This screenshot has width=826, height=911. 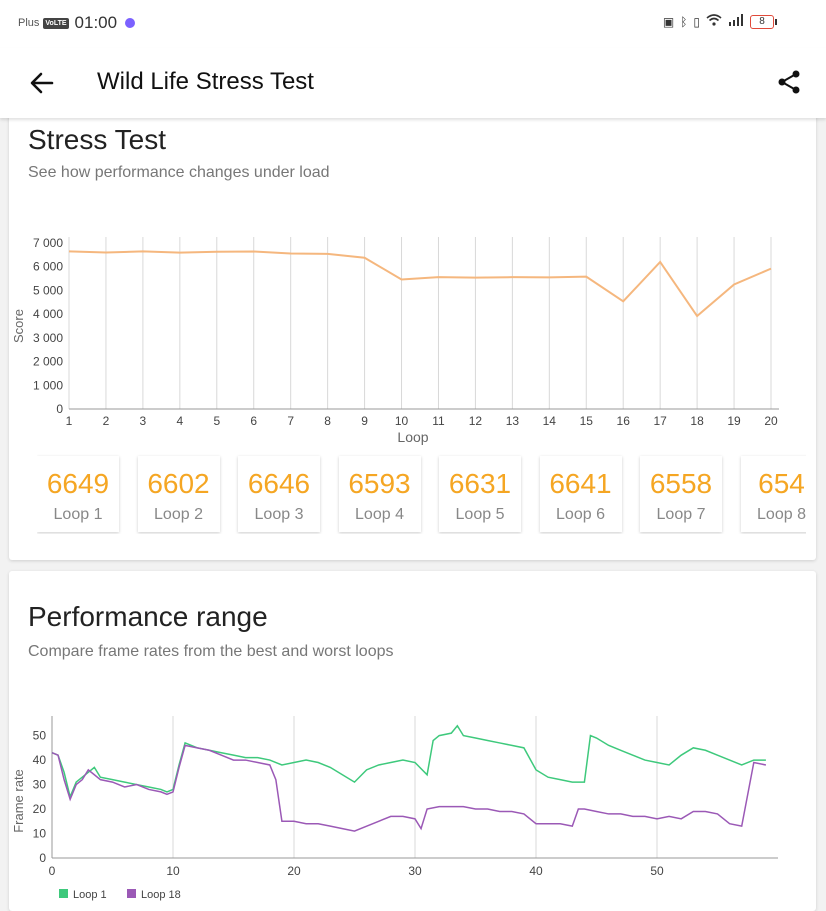 What do you see at coordinates (657, 871) in the screenshot?
I see `x-tick-label: 50` at bounding box center [657, 871].